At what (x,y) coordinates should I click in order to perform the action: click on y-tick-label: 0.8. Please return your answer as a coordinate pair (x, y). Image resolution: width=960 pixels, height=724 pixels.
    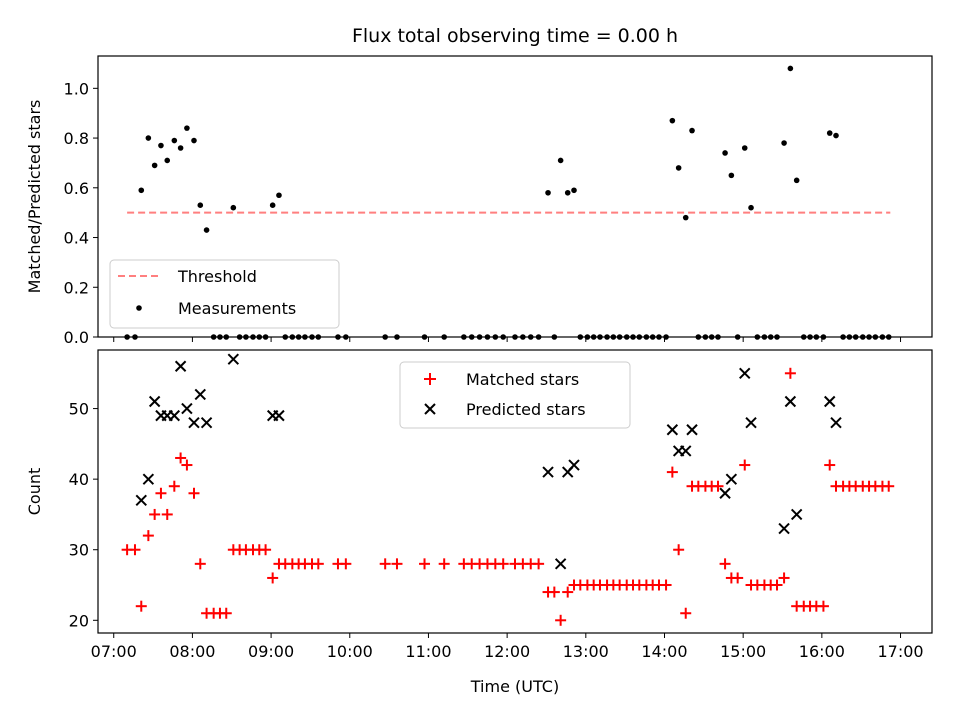
    Looking at the image, I should click on (76, 138).